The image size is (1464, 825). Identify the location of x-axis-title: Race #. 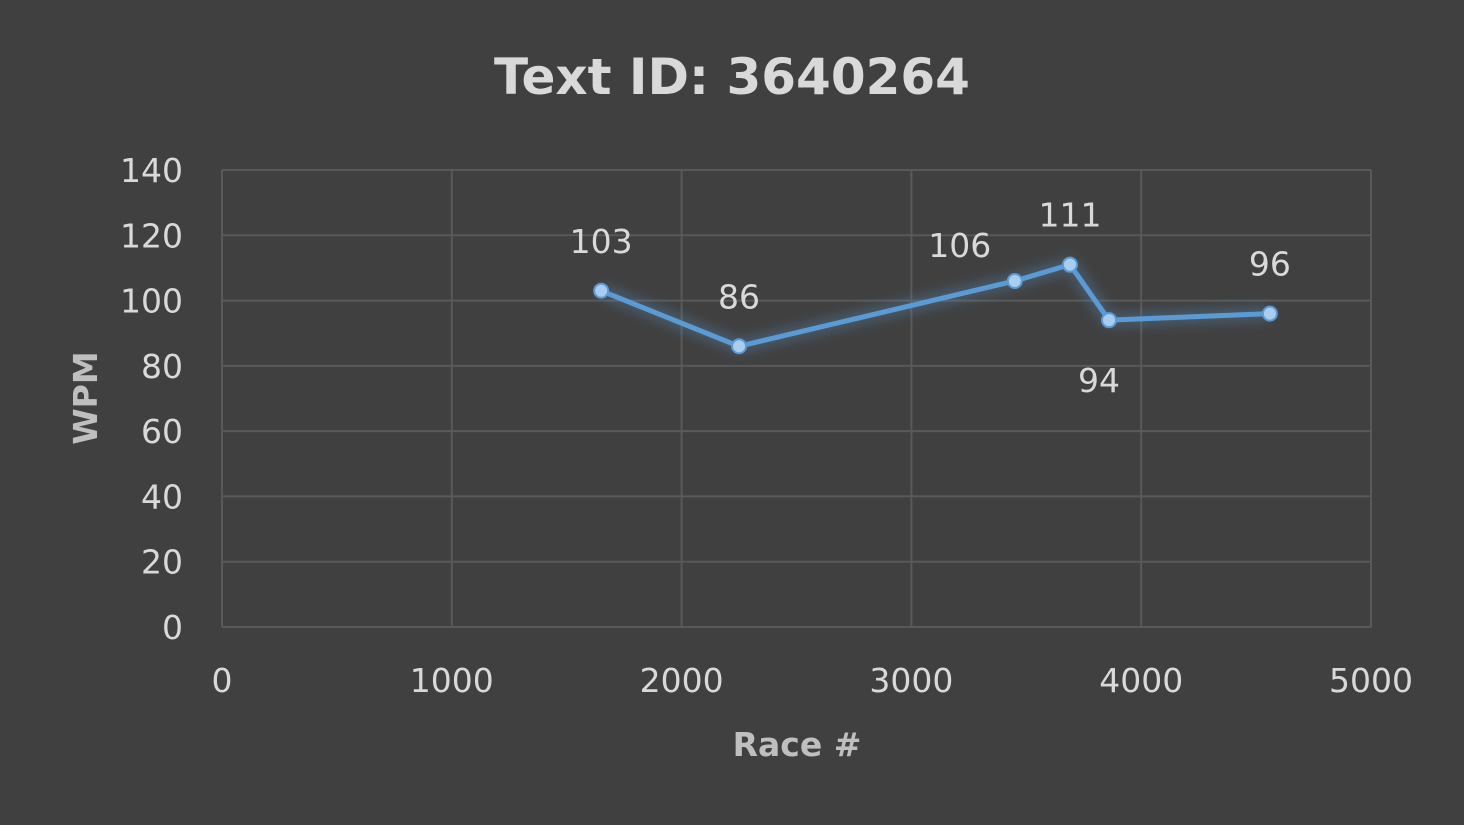
(797, 744).